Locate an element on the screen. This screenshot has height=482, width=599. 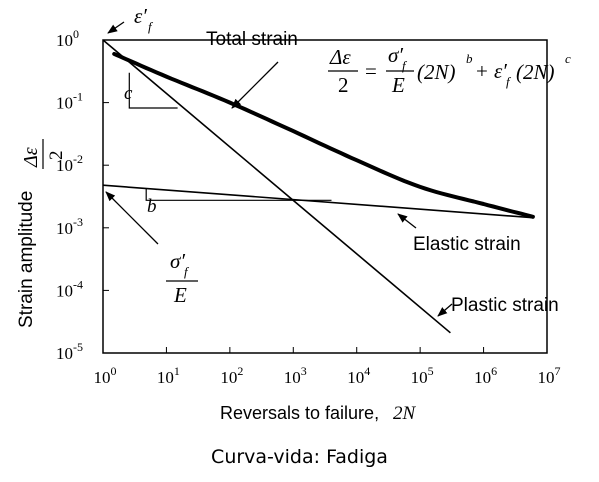
y-axis-ticks: 10⁰ 10⁻¹ 10⁻² 10⁻³ 10⁻⁴ 10⁻⁵ is located at coordinates (82, 195).